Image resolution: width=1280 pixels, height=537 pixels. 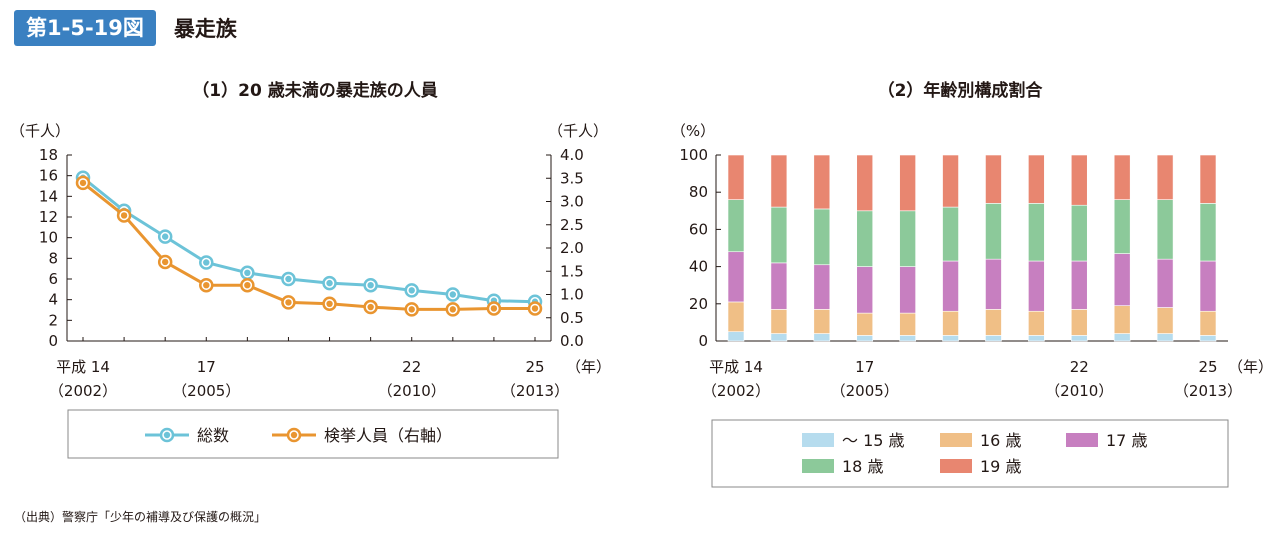 I want to click on legend-label: 18 歳, so click(x=862, y=466).